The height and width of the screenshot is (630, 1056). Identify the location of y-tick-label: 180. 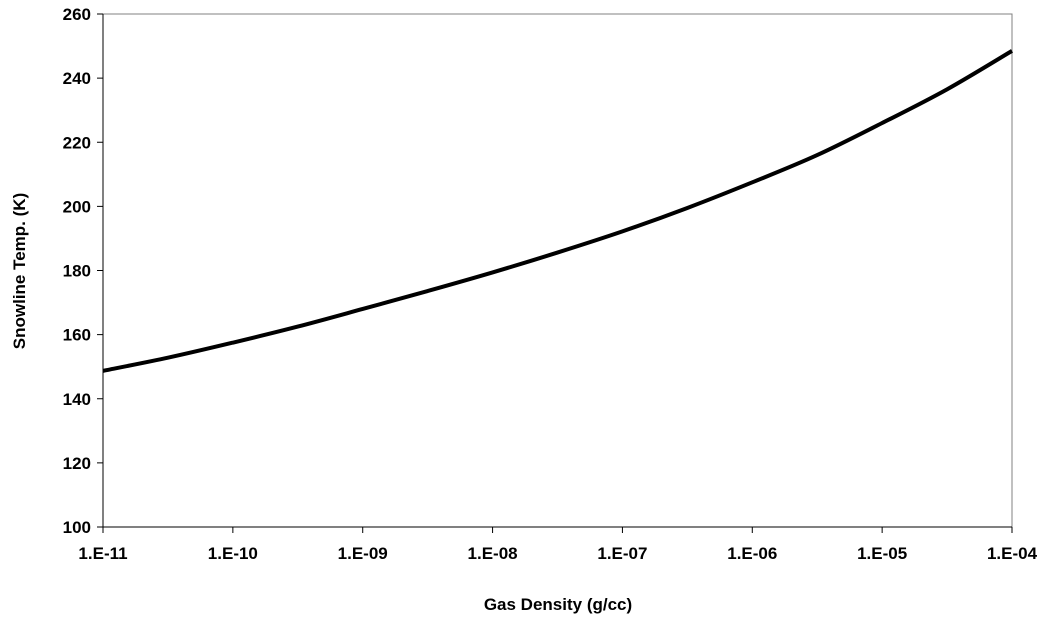
(77, 271).